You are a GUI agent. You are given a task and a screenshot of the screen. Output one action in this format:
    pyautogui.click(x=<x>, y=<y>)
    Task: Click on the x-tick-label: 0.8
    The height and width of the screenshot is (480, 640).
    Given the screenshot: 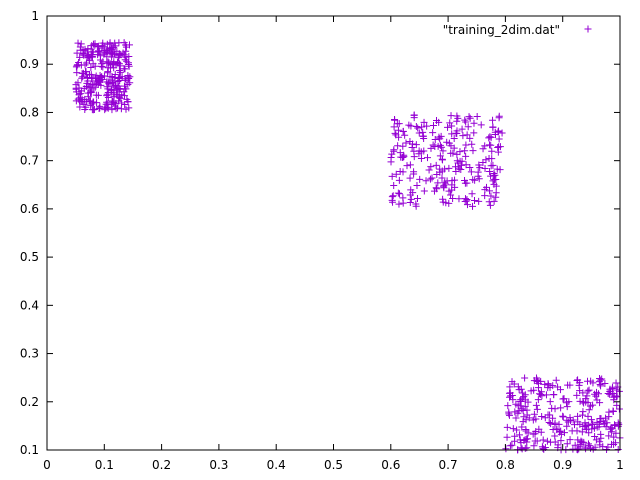 What is the action you would take?
    pyautogui.click(x=505, y=465)
    